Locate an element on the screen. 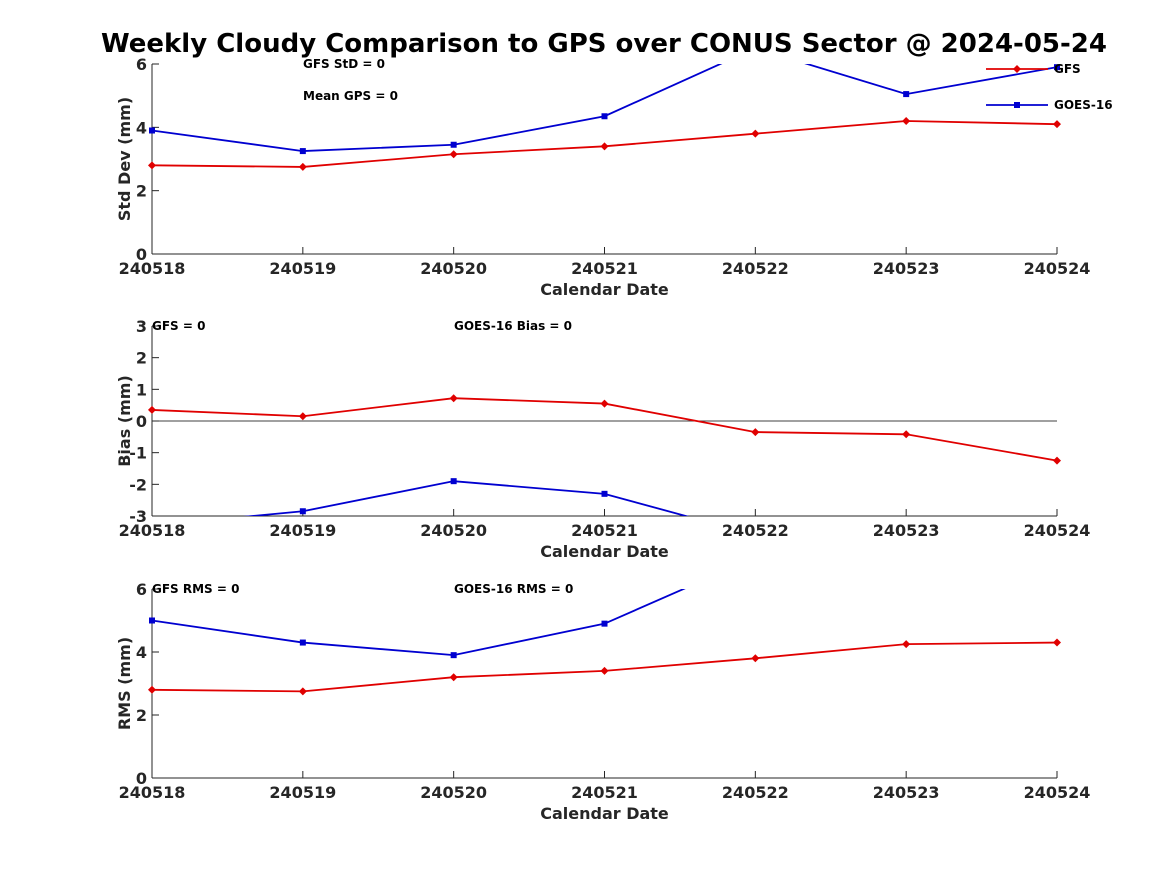  legend: GFS GOES-16 is located at coordinates (1049, 87).